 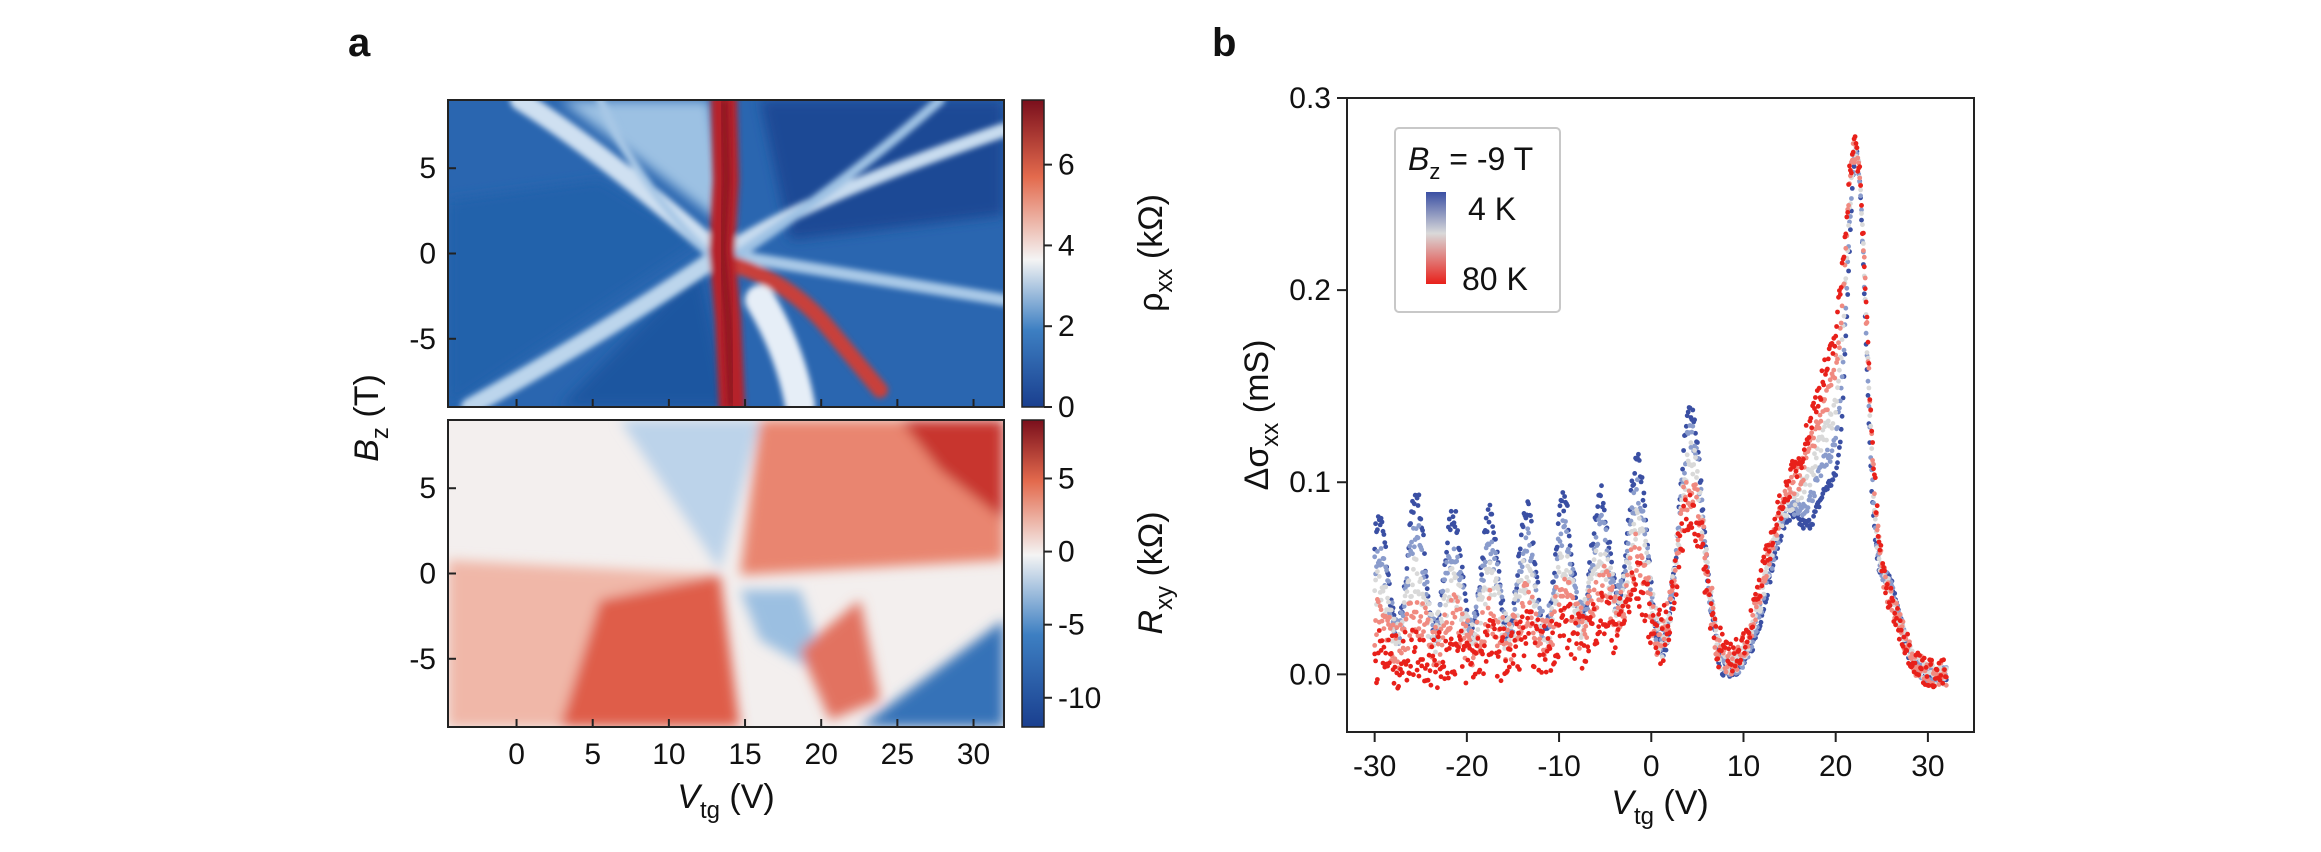 I want to click on panel-a-xlabel: Vtg (V), so click(x=725, y=801).